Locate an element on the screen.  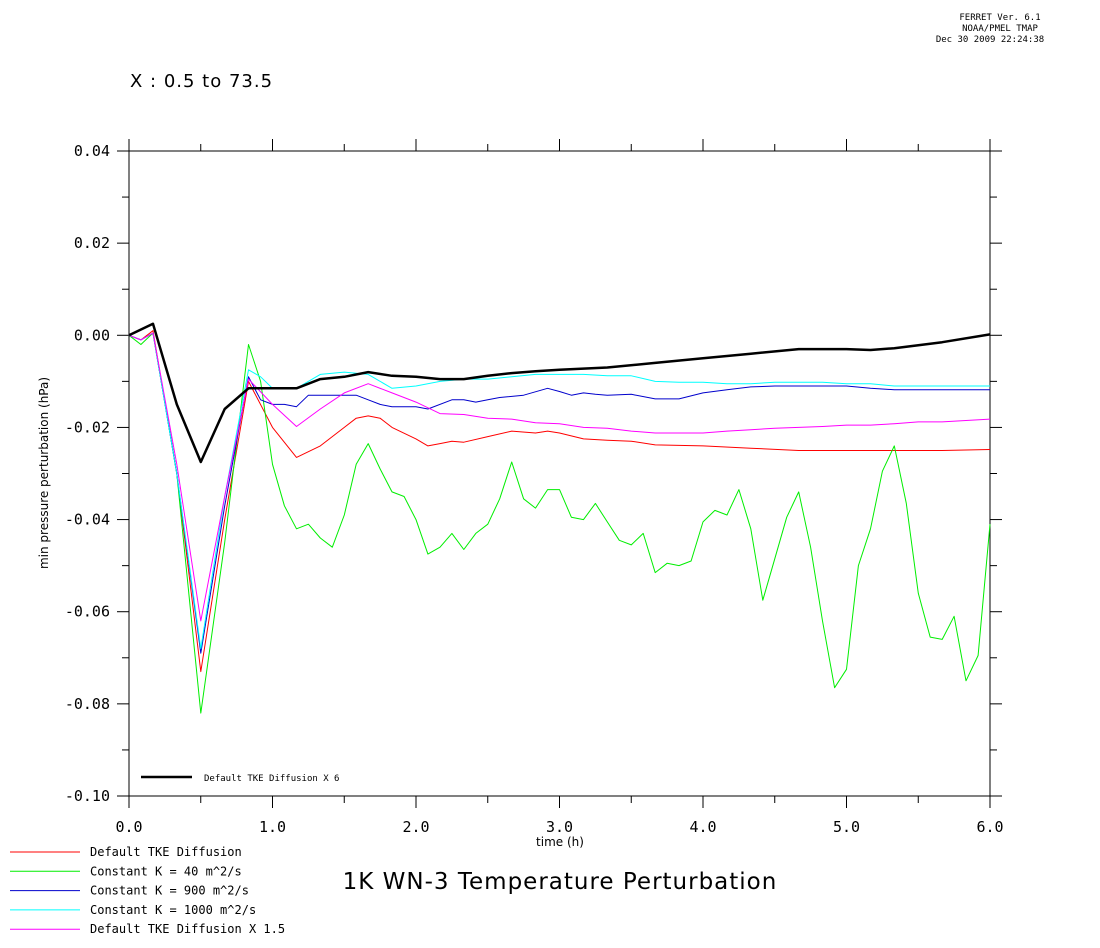
legend-label: Default TKE Diffusion X 6 is located at coordinates (271, 779).